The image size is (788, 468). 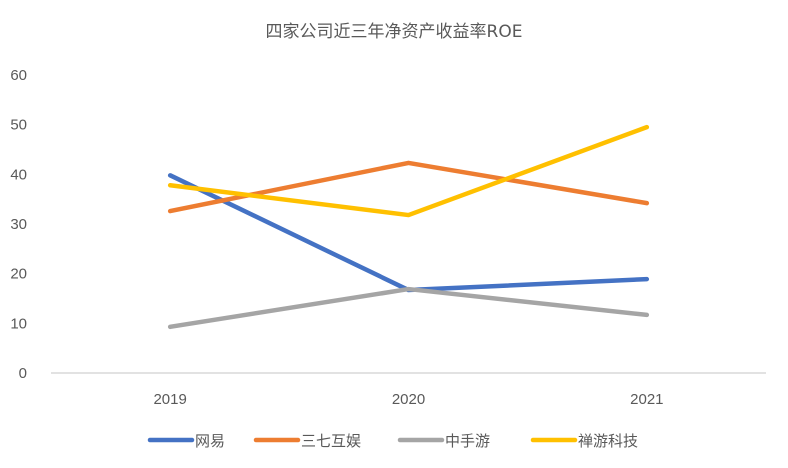 I want to click on y-tick-label: 0, so click(x=23, y=373).